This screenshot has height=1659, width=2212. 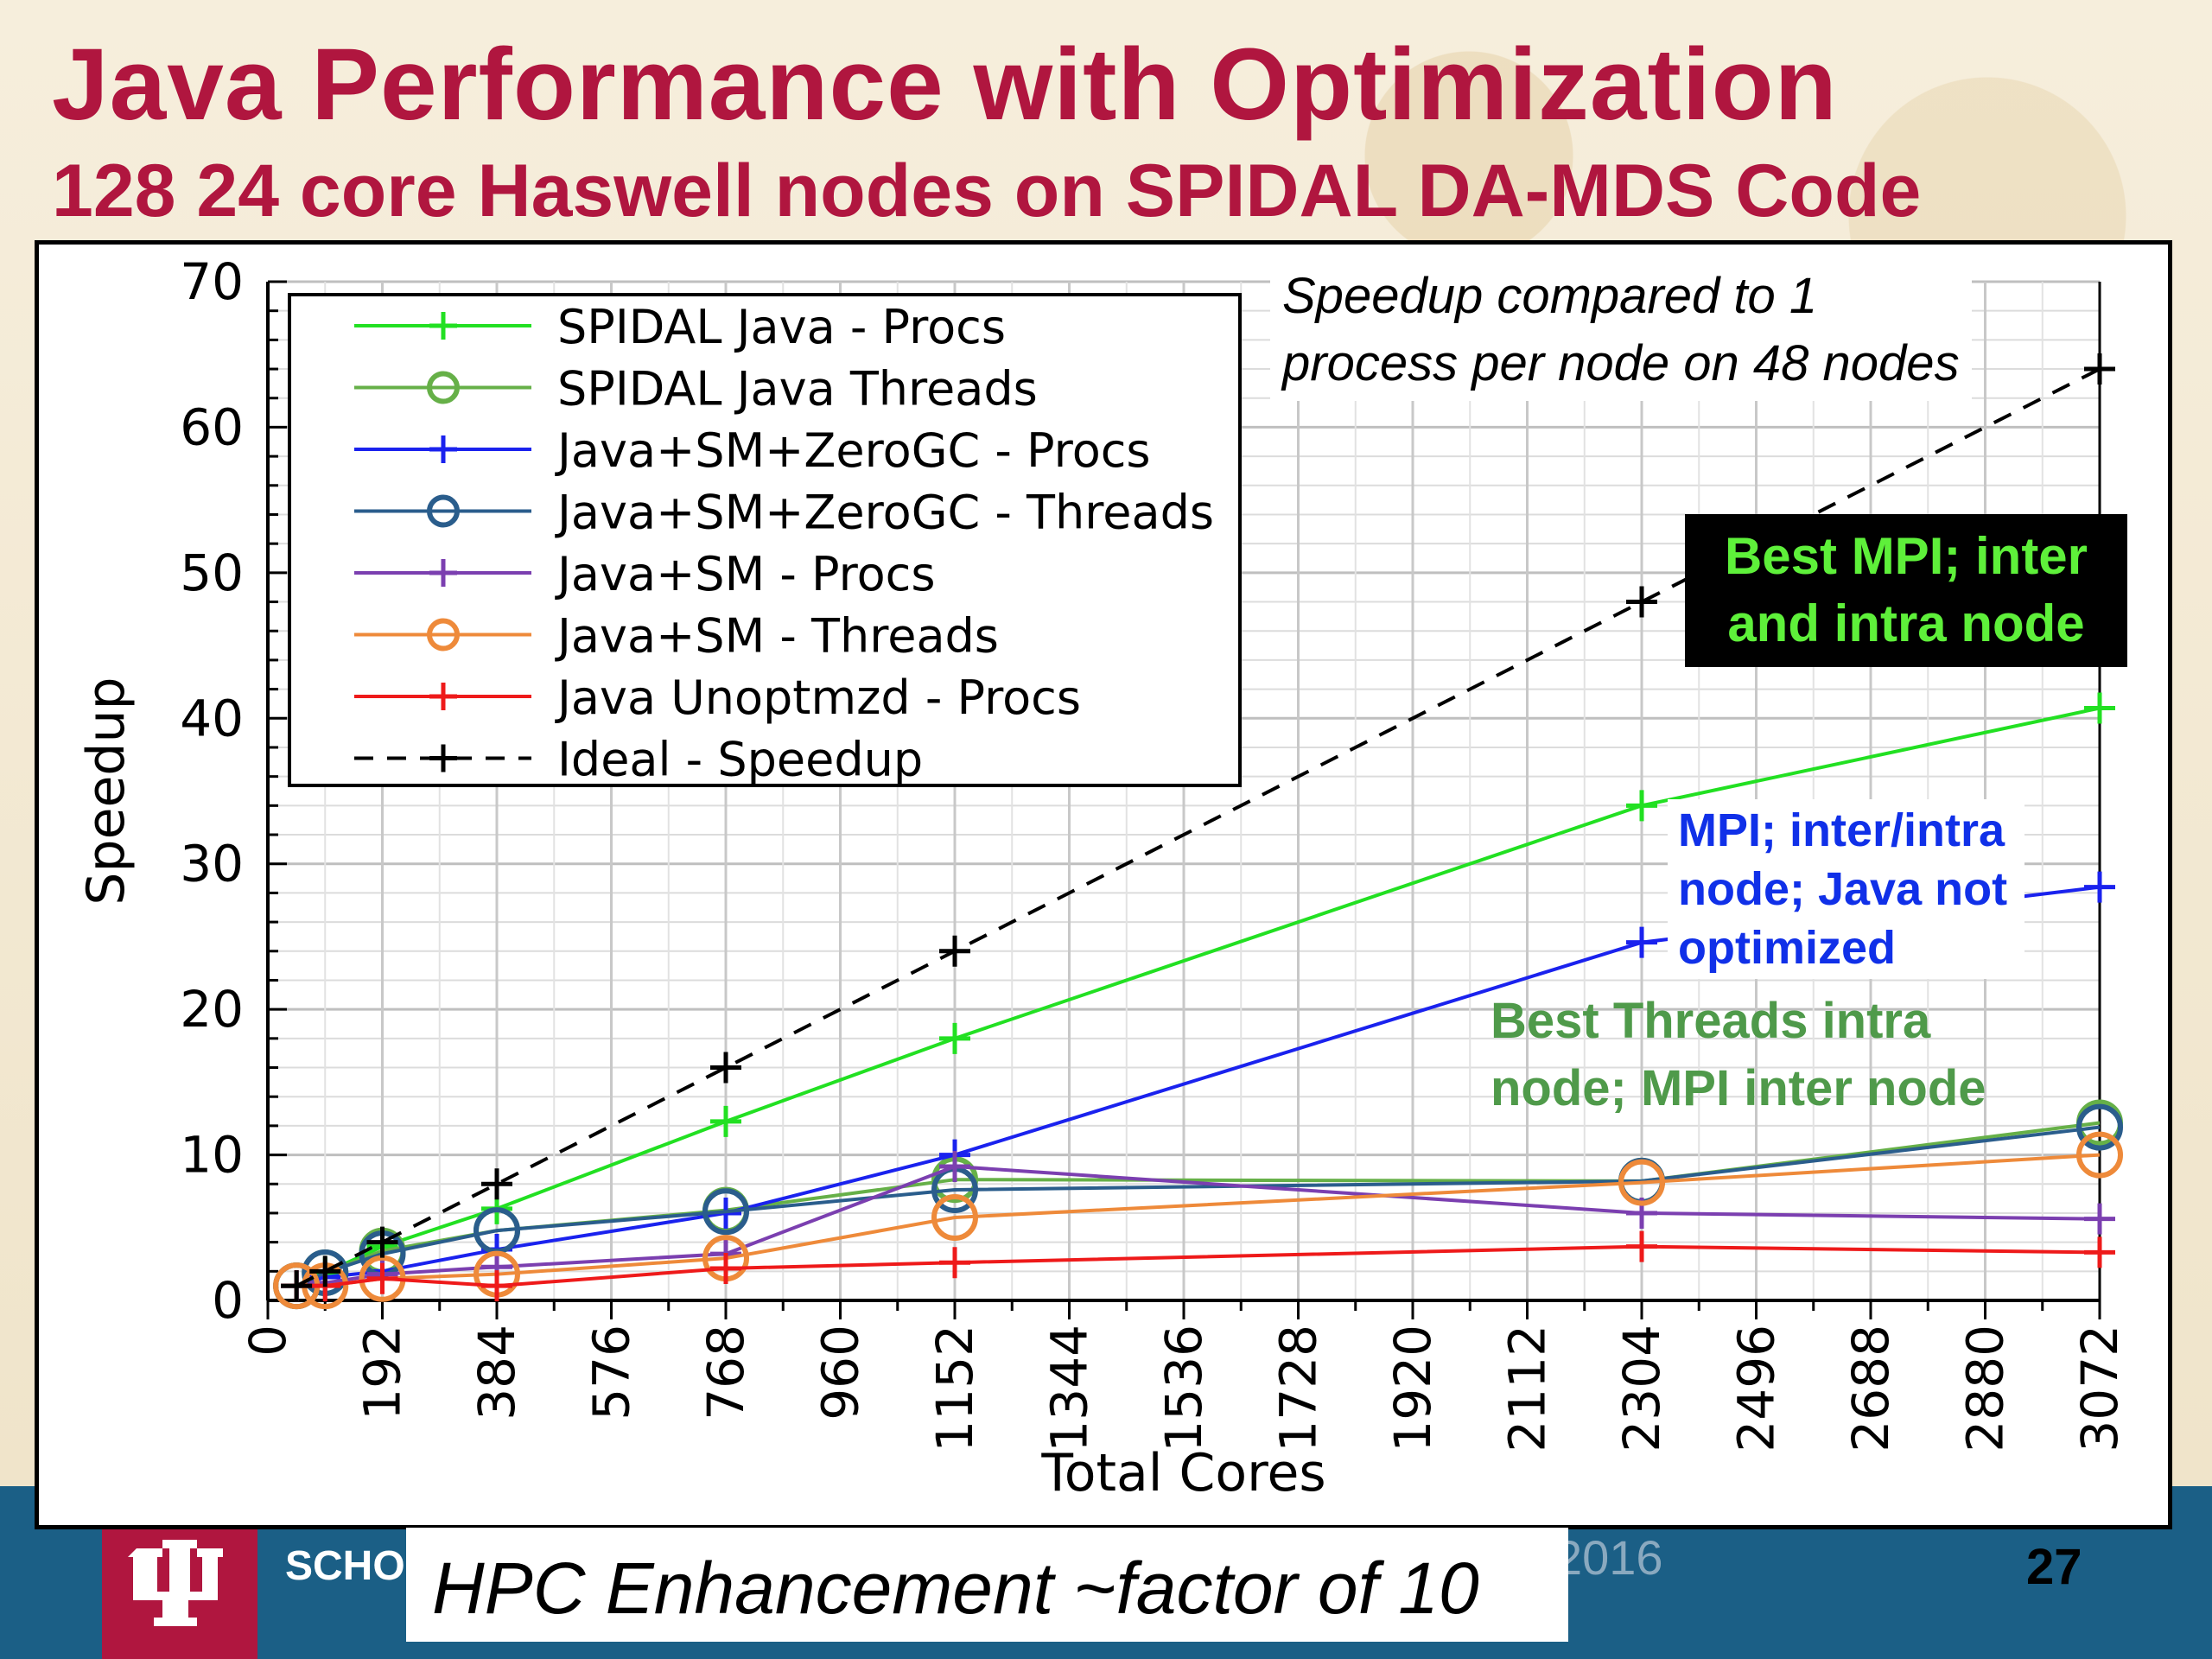 I want to click on slide-title: Java Performance with Optimization, so click(x=945, y=85).